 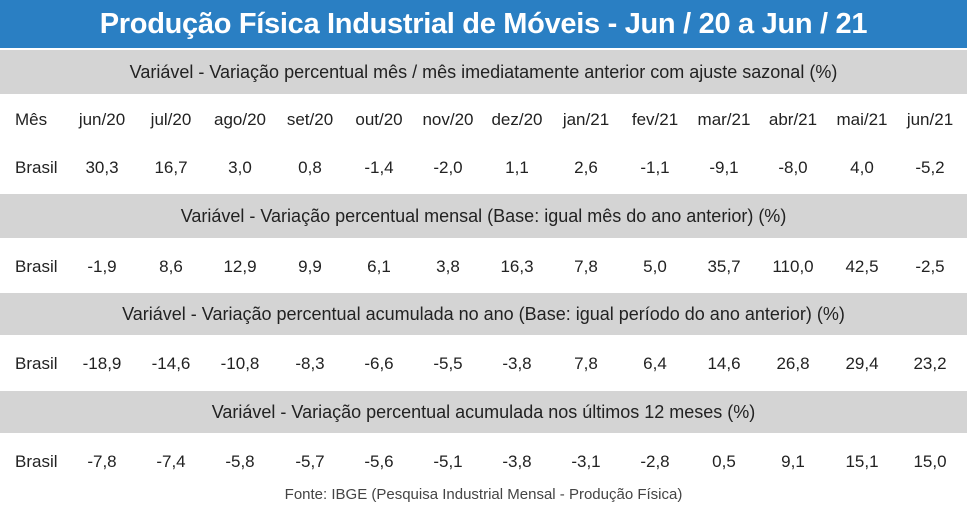 I want to click on table-cell: 6,1, so click(x=379, y=266).